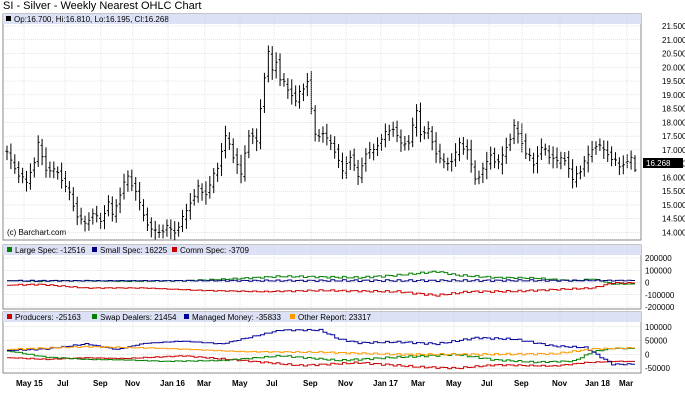 The height and width of the screenshot is (413, 685). What do you see at coordinates (673, 26) in the screenshot?
I see `price-tick-label: 21.500` at bounding box center [673, 26].